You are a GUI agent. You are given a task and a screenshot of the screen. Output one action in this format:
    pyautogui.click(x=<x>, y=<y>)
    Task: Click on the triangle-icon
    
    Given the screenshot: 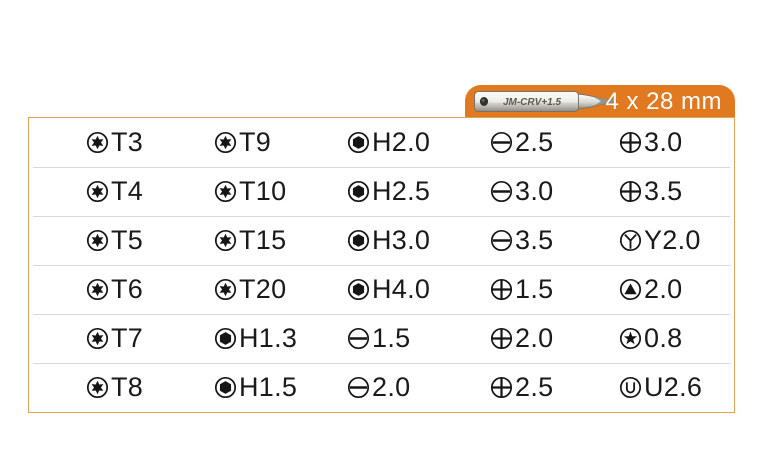 What is the action you would take?
    pyautogui.click(x=630, y=289)
    